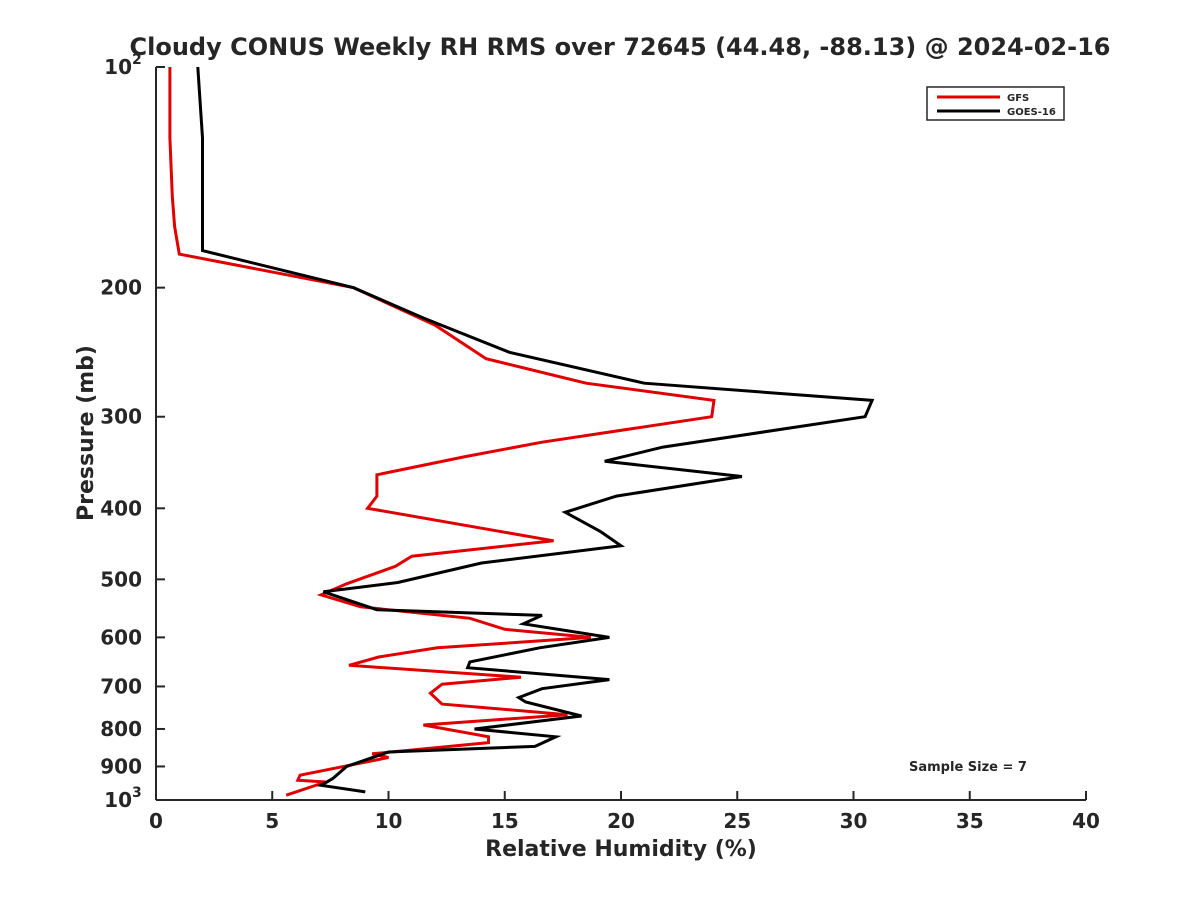  What do you see at coordinates (968, 767) in the screenshot?
I see `sample-size-annotation: Sample Size = 7` at bounding box center [968, 767].